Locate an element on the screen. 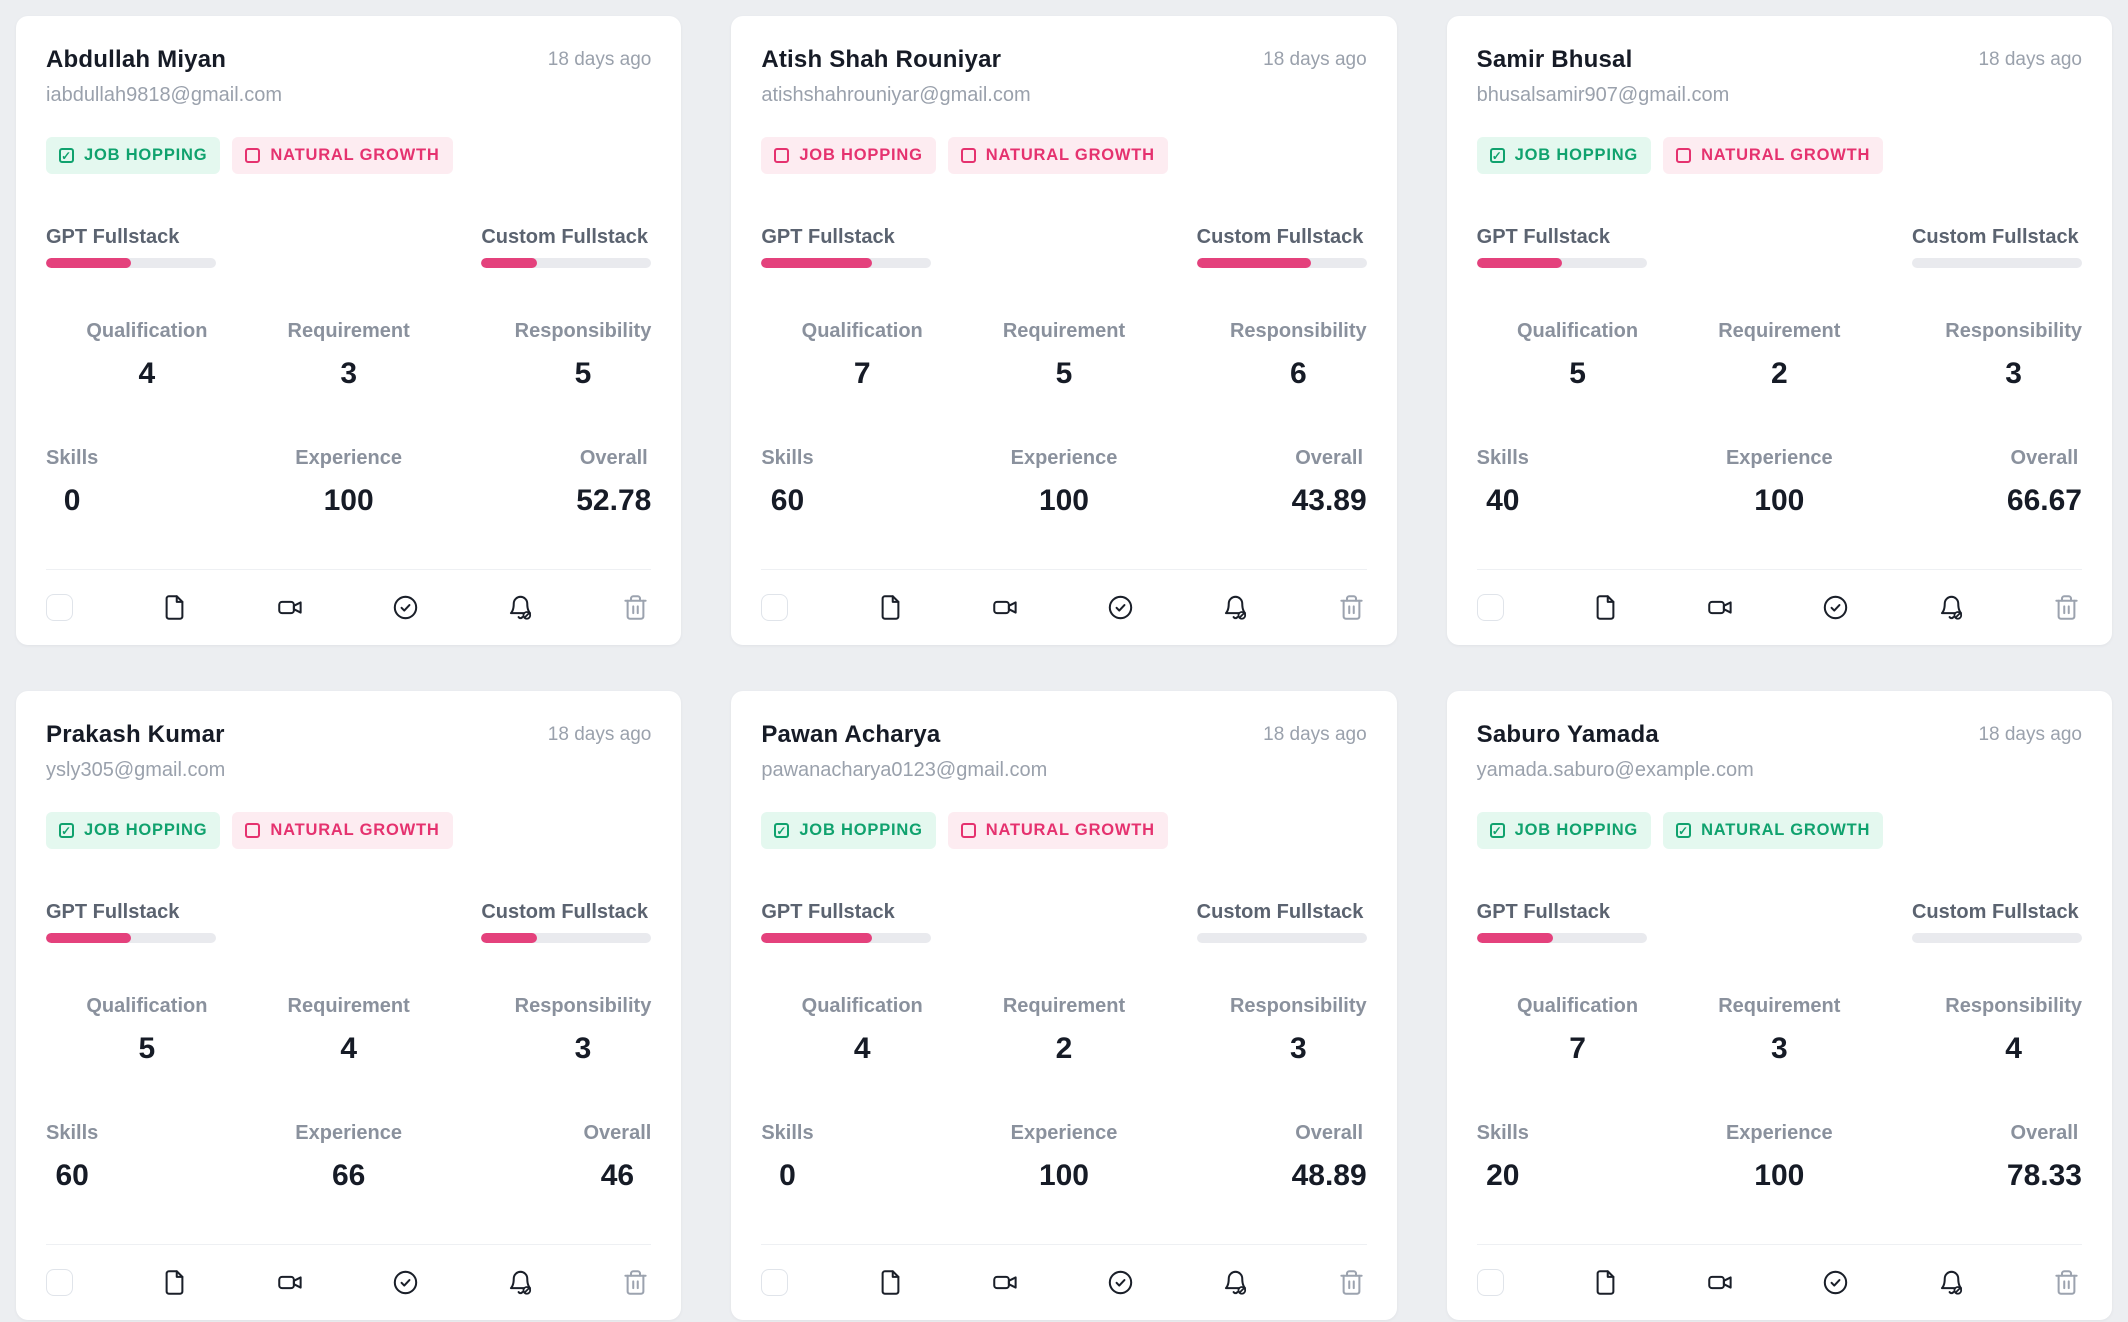  stat-qualification: Qualification 4 is located at coordinates (862, 1030).